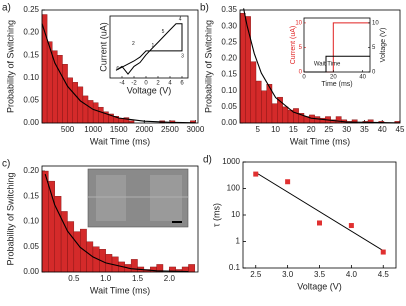 Image resolution: width=406 pixels, height=306 pixels. I want to click on scale-bar, so click(177, 222).